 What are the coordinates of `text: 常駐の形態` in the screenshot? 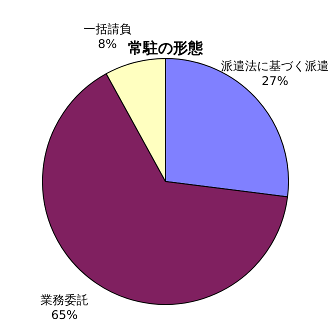 It's located at (166, 47).